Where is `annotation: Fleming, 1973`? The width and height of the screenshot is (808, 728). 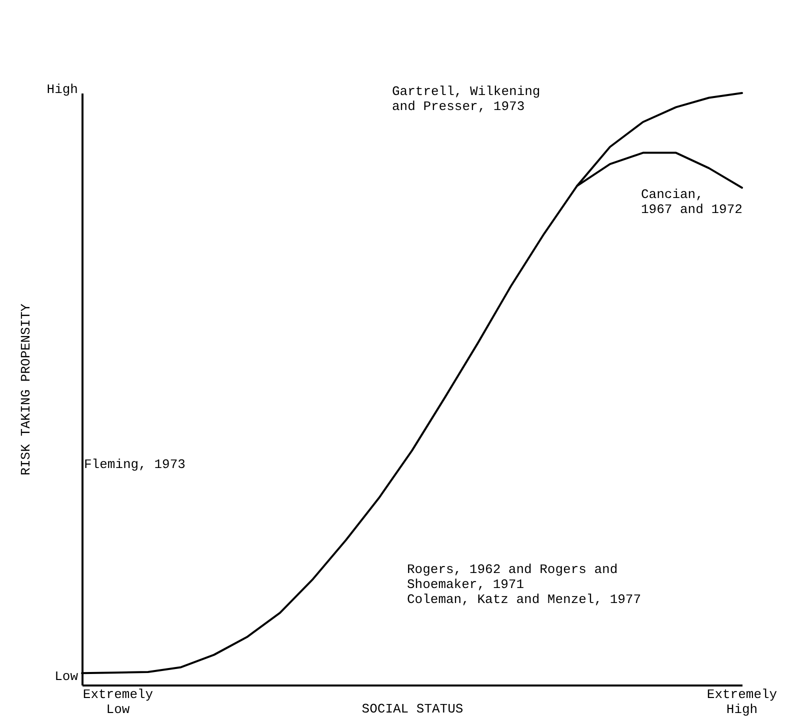 annotation: Fleming, 1973 is located at coordinates (135, 464).